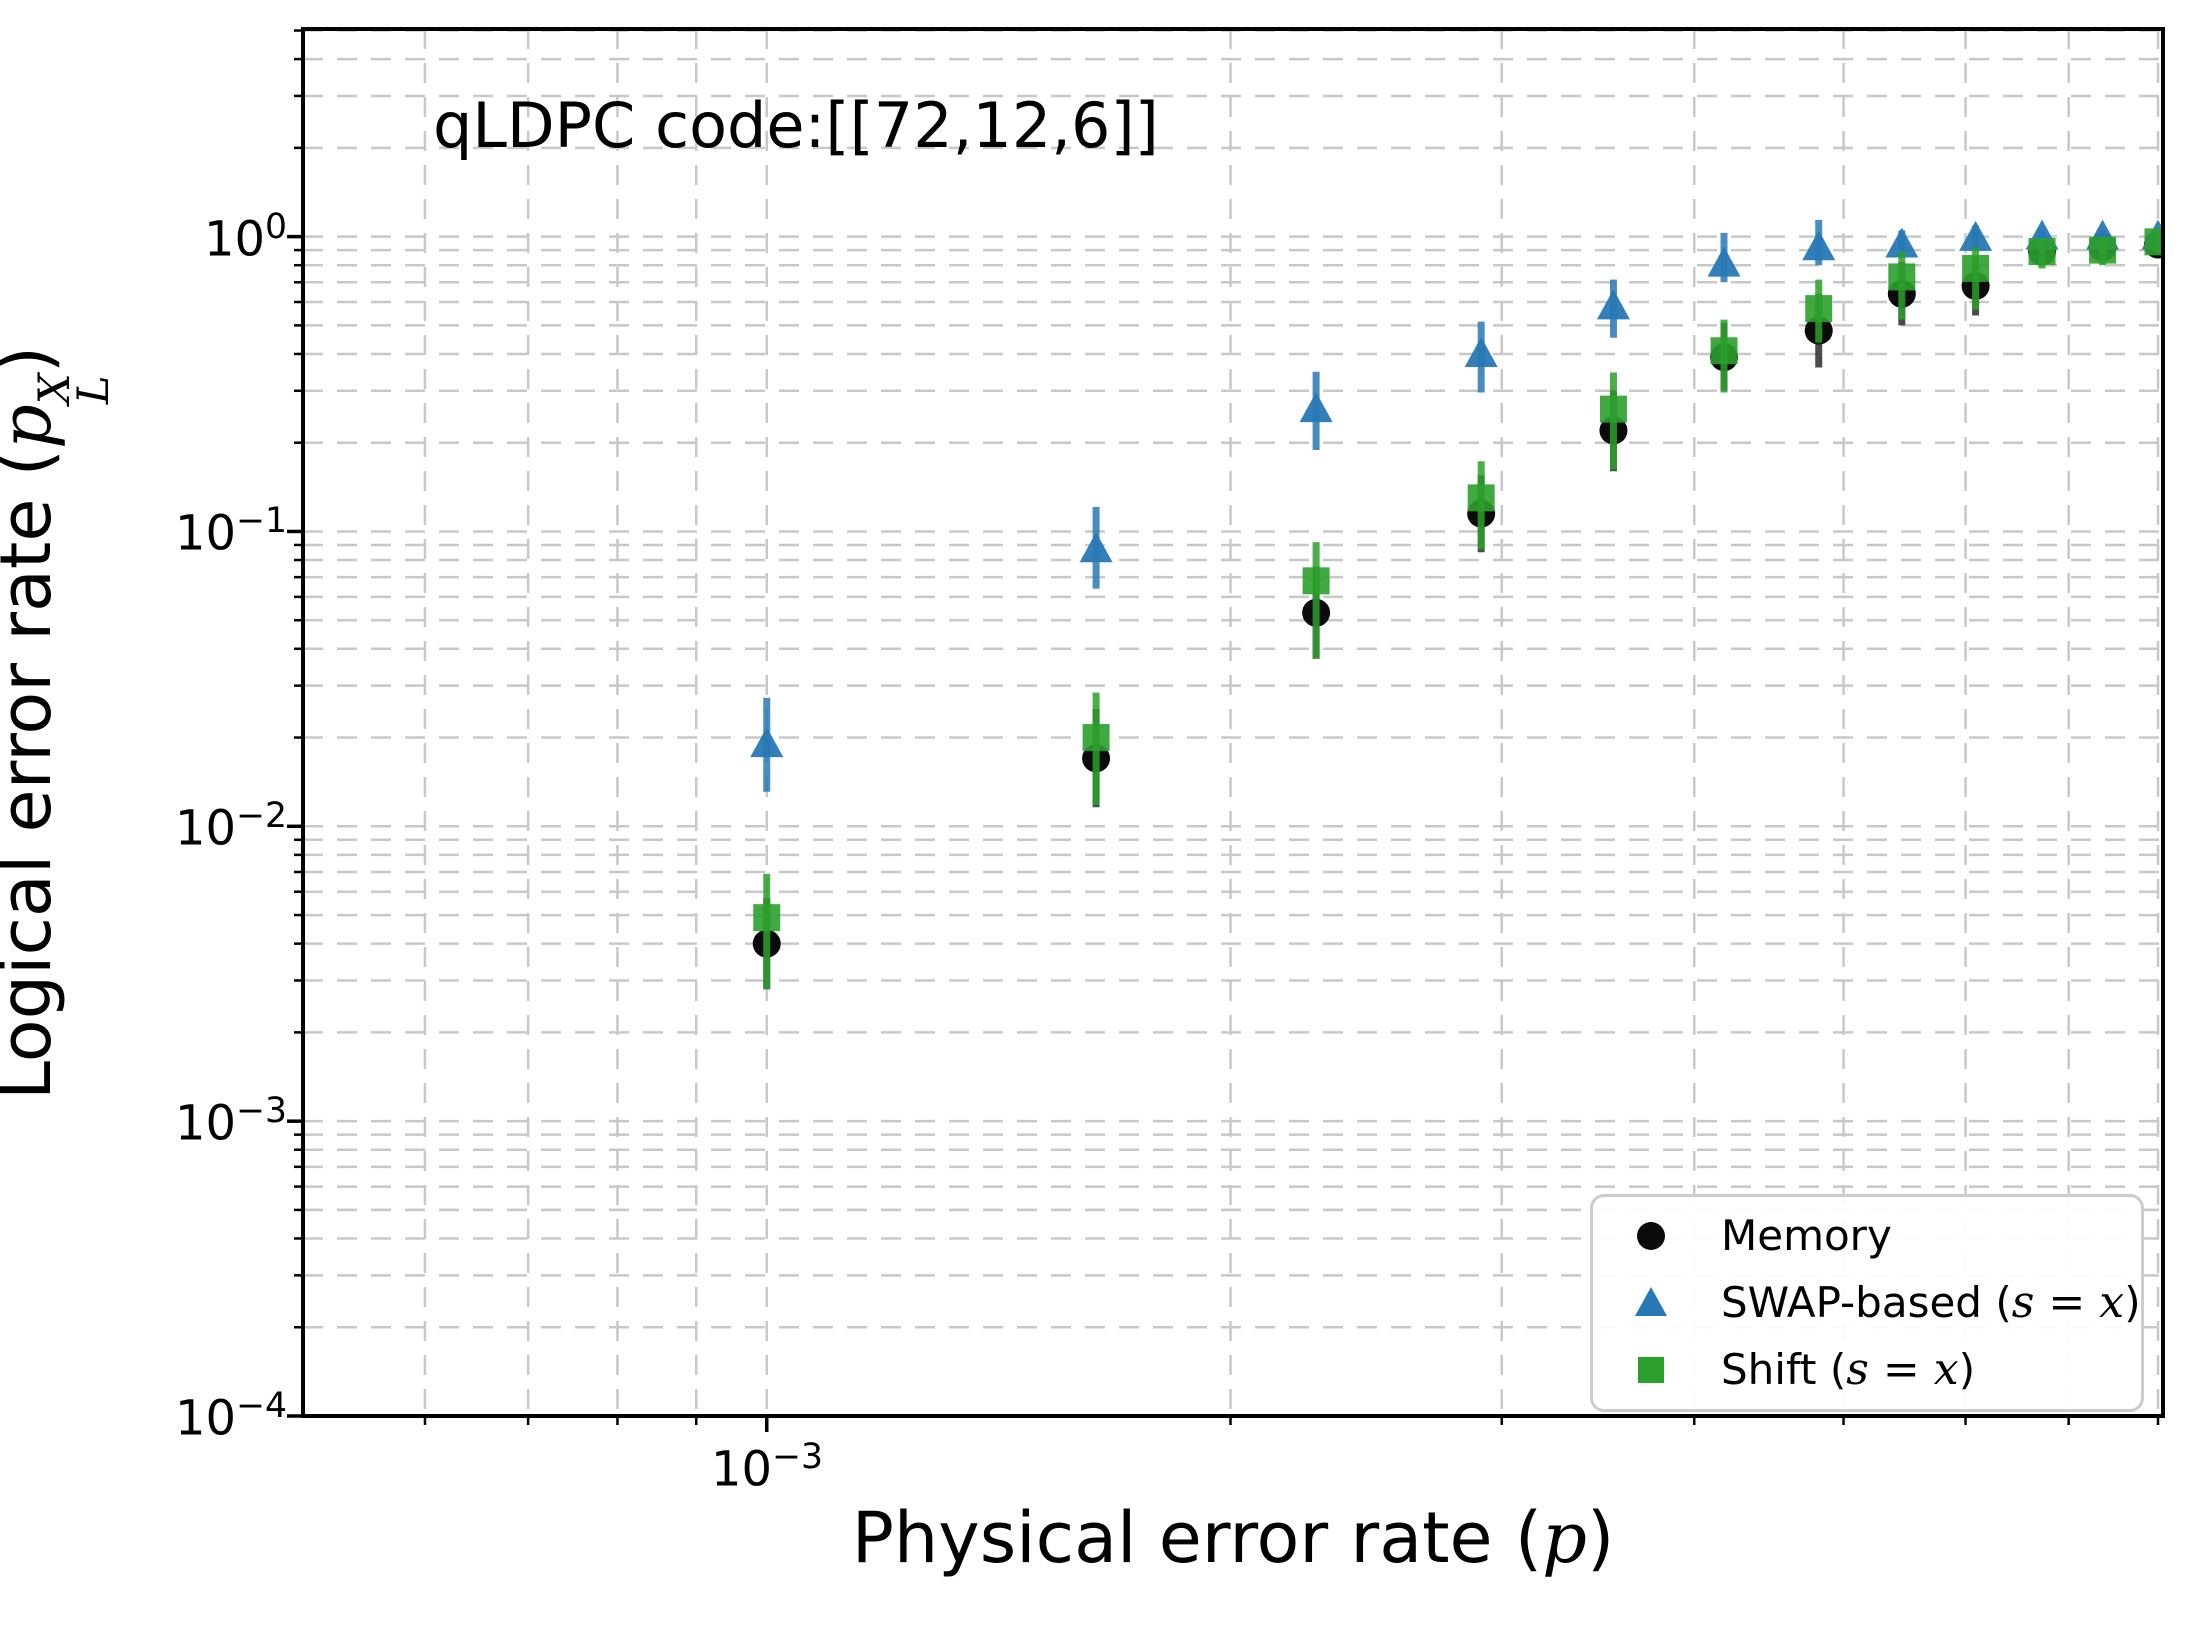 This screenshot has height=1630, width=2193. I want to click on legend-marker-square-icon, so click(1651, 1369).